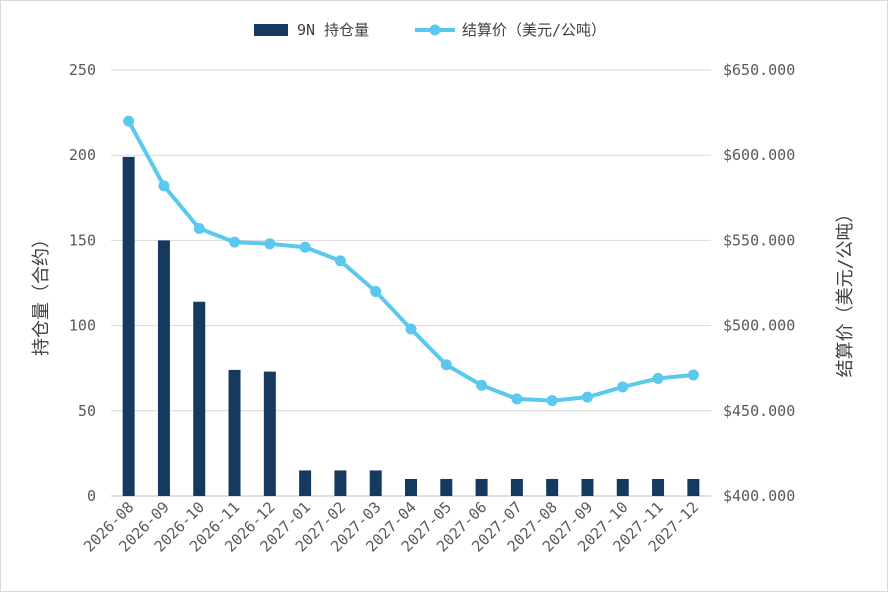 The width and height of the screenshot is (888, 596). What do you see at coordinates (87, 411) in the screenshot?
I see `left-tick-label: 50` at bounding box center [87, 411].